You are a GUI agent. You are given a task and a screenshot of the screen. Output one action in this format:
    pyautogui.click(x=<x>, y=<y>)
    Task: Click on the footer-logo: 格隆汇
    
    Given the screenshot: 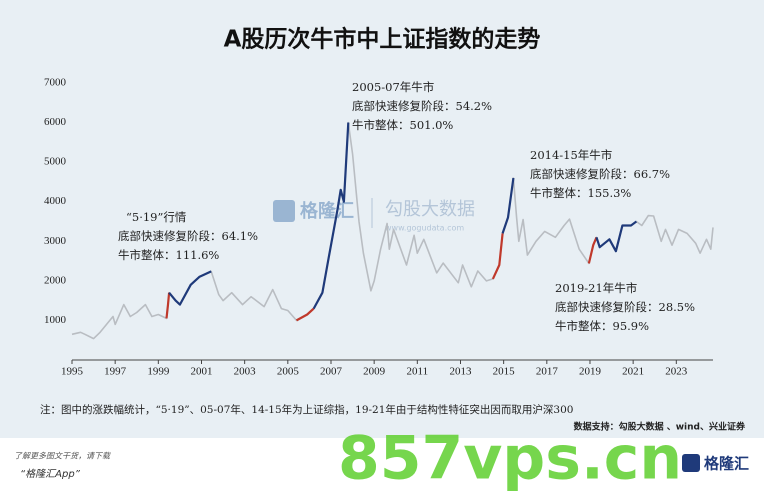 What is the action you would take?
    pyautogui.click(x=726, y=464)
    